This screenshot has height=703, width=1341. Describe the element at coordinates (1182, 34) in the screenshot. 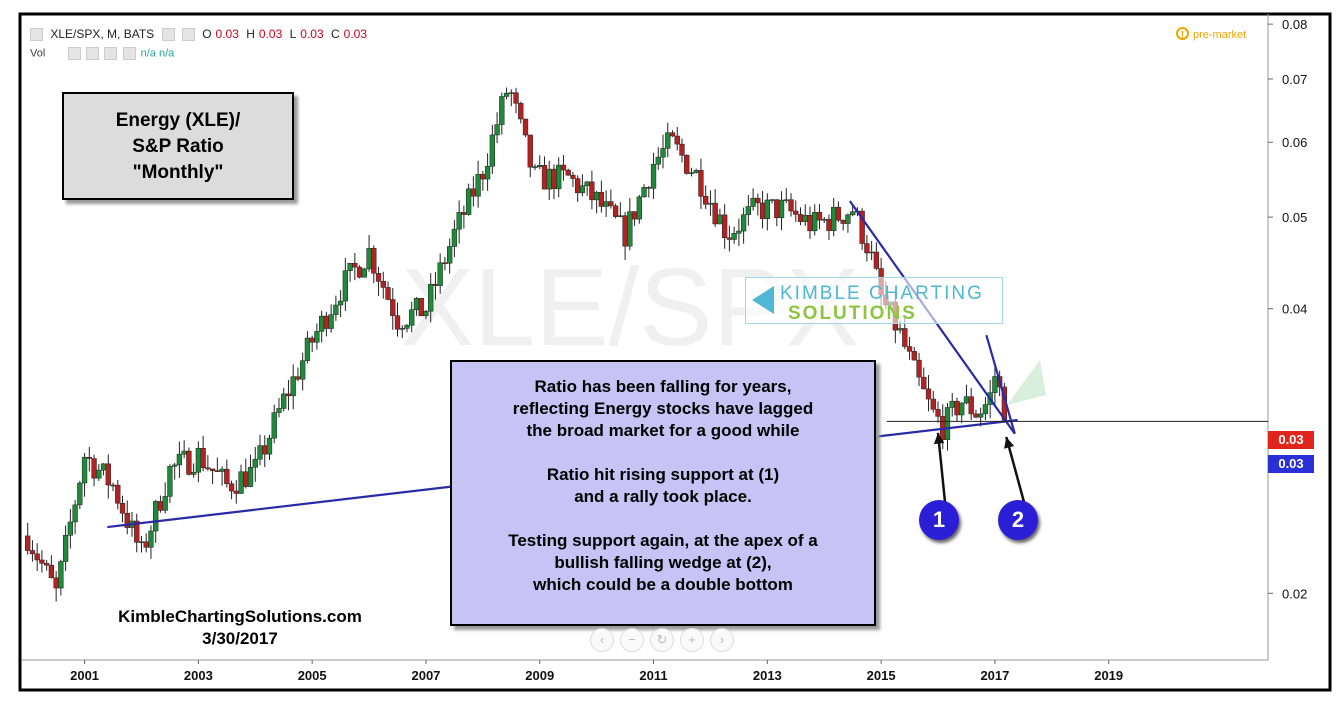

I see `alert-icon: !` at that location.